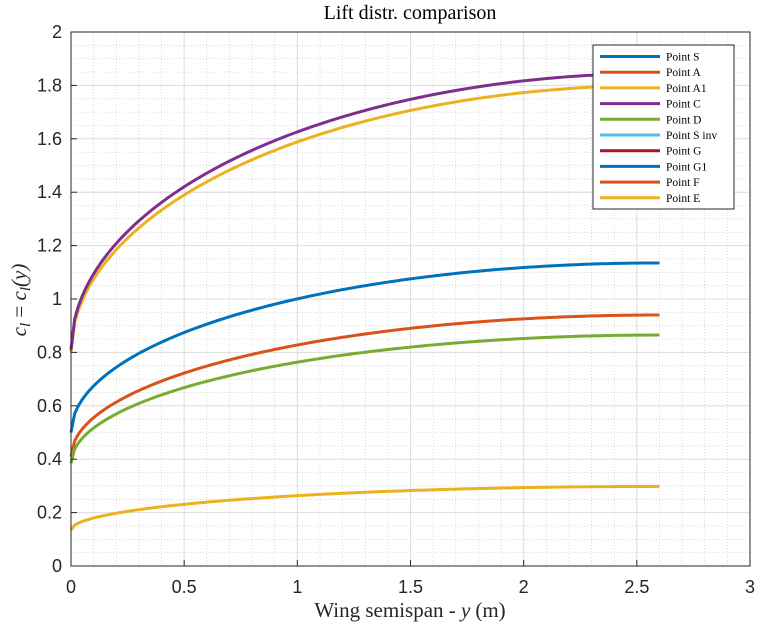 This screenshot has width=757, height=628. I want to click on legend-entry-label: Point G, so click(683, 152).